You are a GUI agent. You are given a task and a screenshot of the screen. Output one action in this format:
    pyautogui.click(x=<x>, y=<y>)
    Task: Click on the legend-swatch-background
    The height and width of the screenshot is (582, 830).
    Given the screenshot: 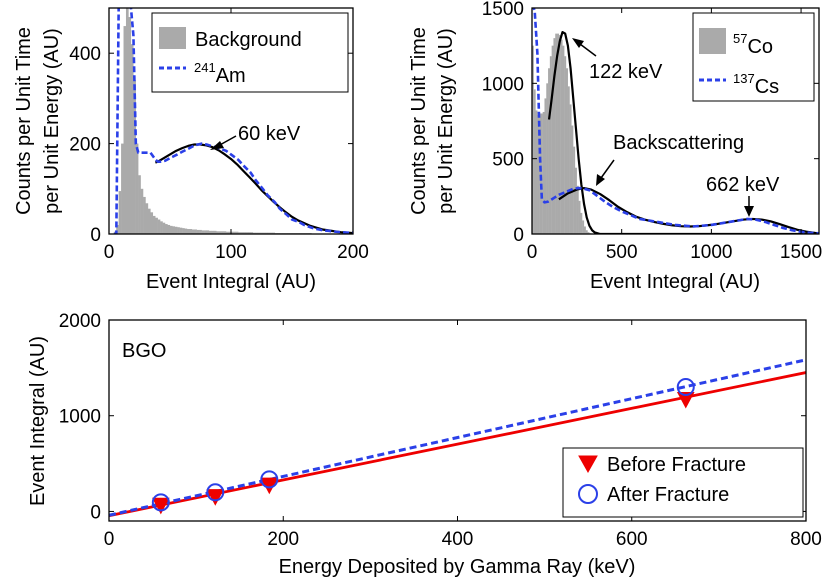 What is the action you would take?
    pyautogui.click(x=172, y=38)
    